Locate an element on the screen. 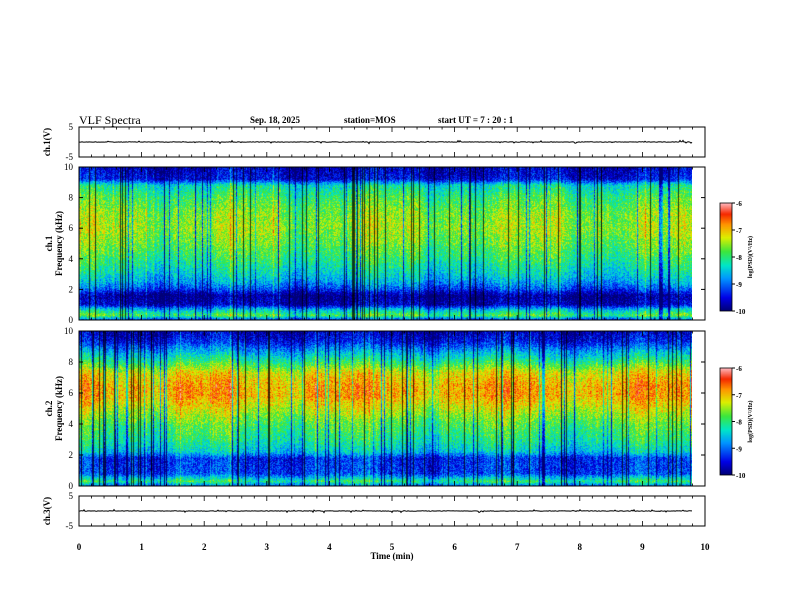 The width and height of the screenshot is (792, 612). x-tick-label-5: 5 is located at coordinates (392, 547).